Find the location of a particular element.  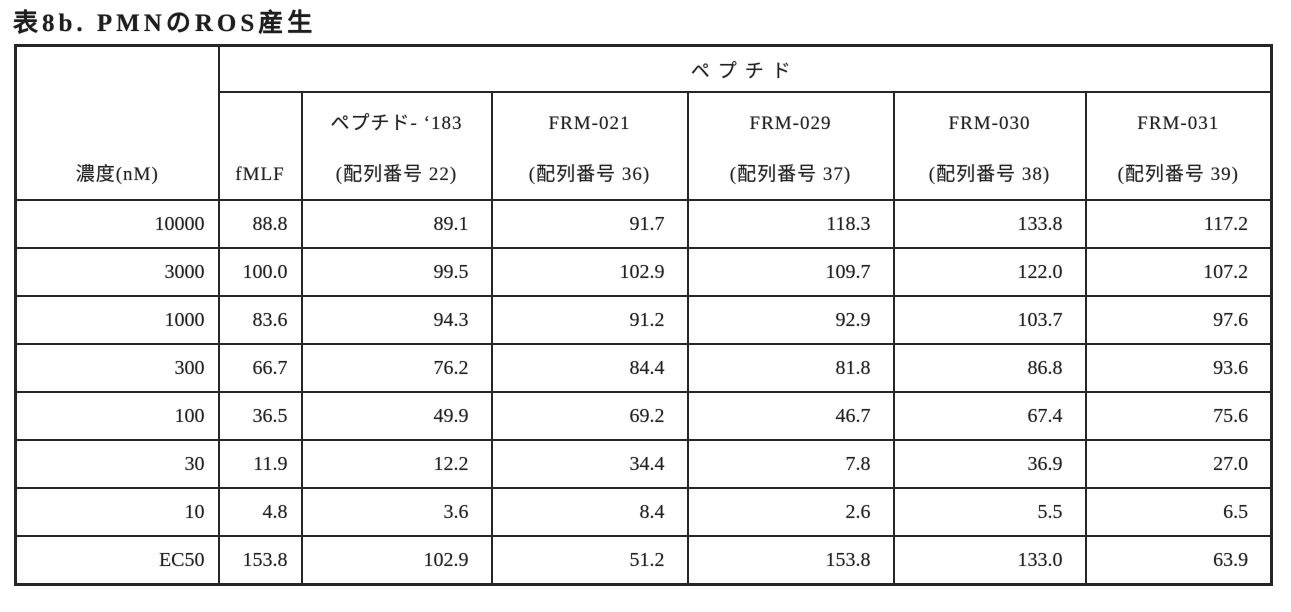

col-header-name: FRM-029 is located at coordinates (790, 123).